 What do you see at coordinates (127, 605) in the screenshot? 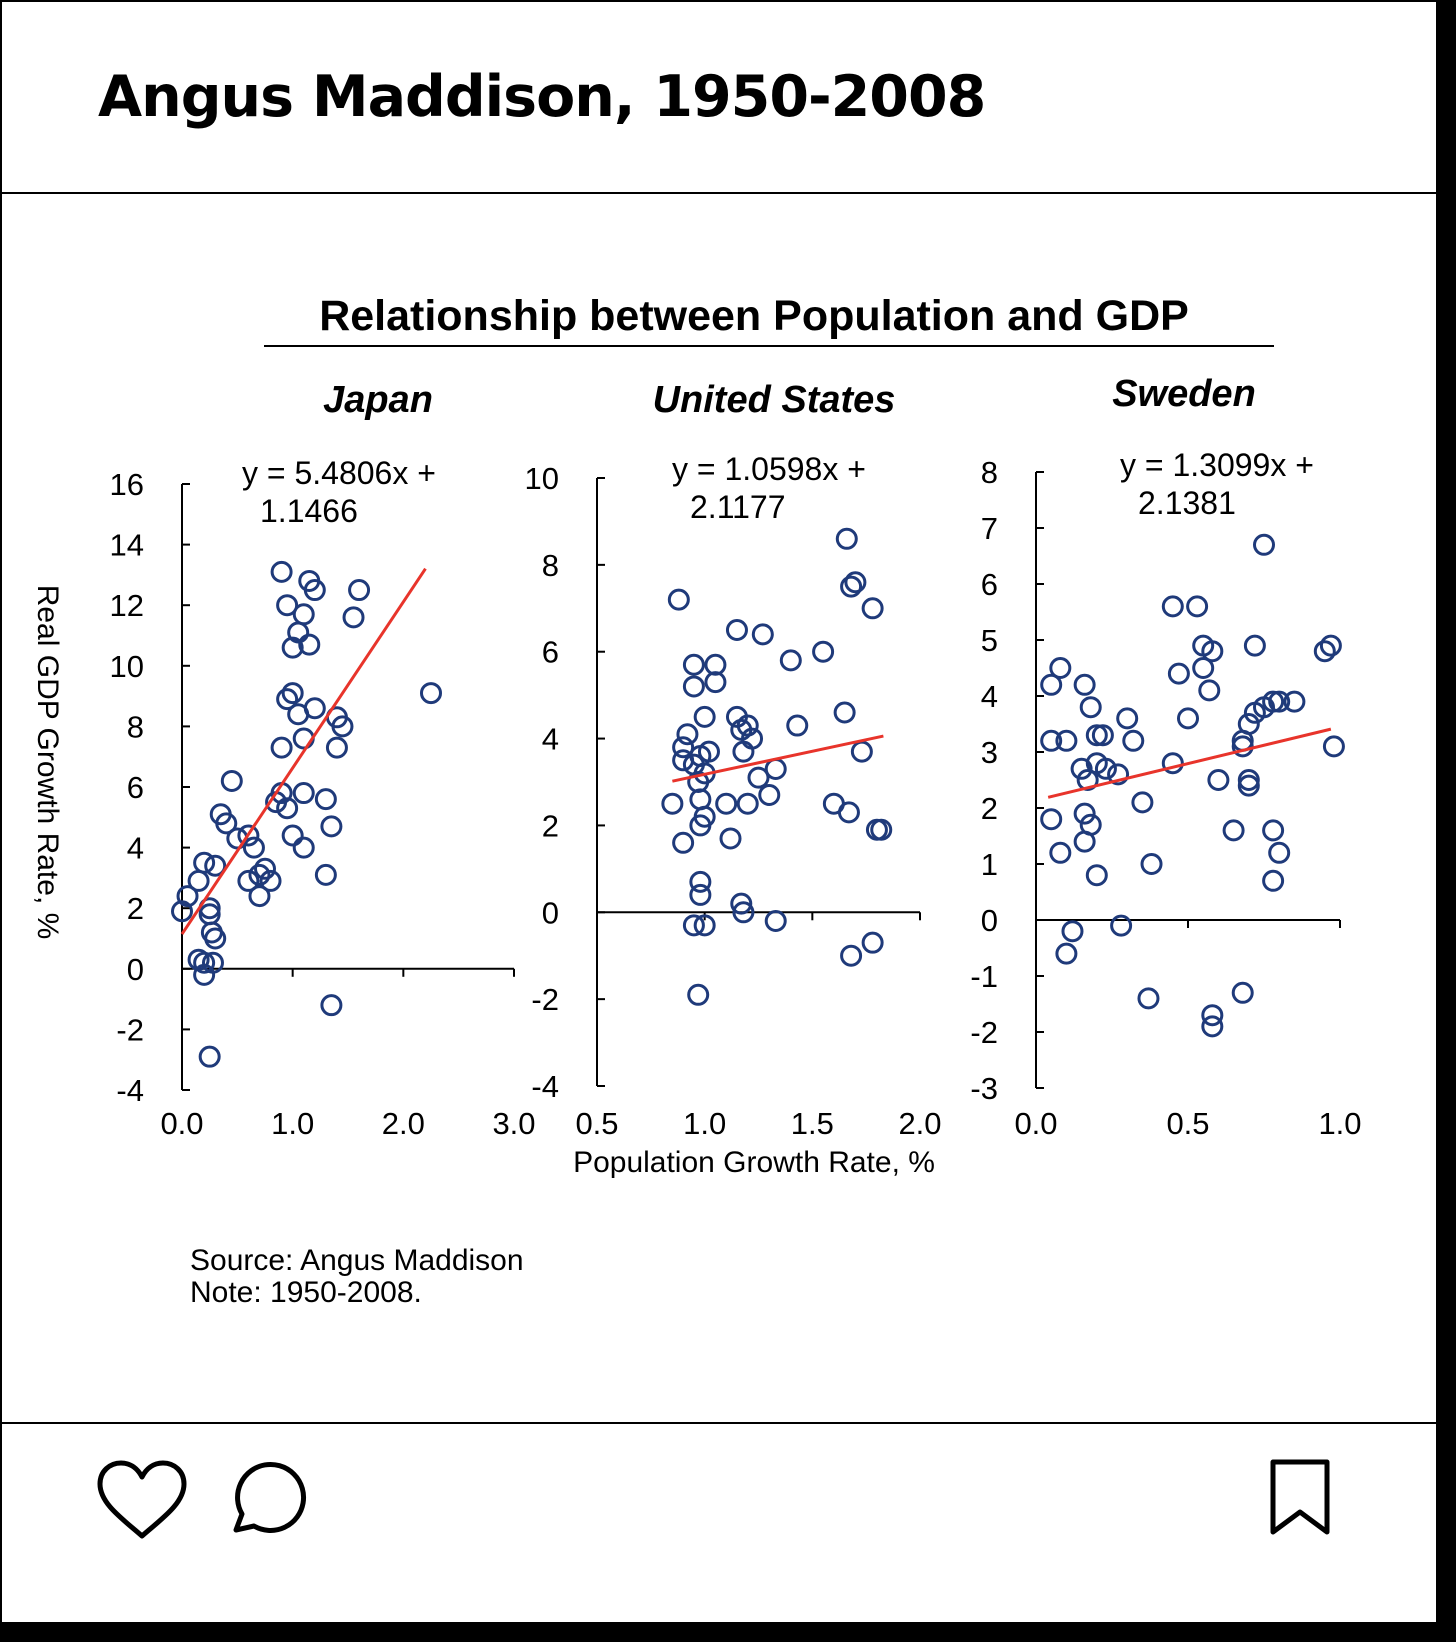
I see `y-tick-label: 12` at bounding box center [127, 605].